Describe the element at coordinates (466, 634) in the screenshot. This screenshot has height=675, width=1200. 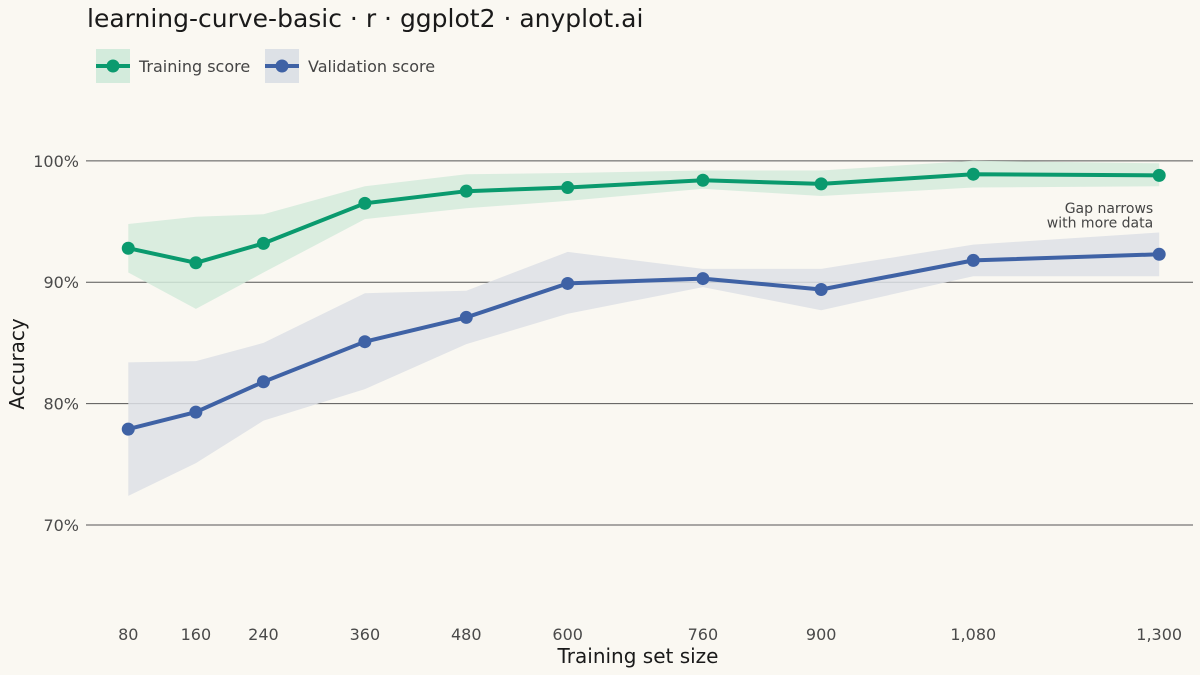
I see `x-tick-label: 480` at that location.